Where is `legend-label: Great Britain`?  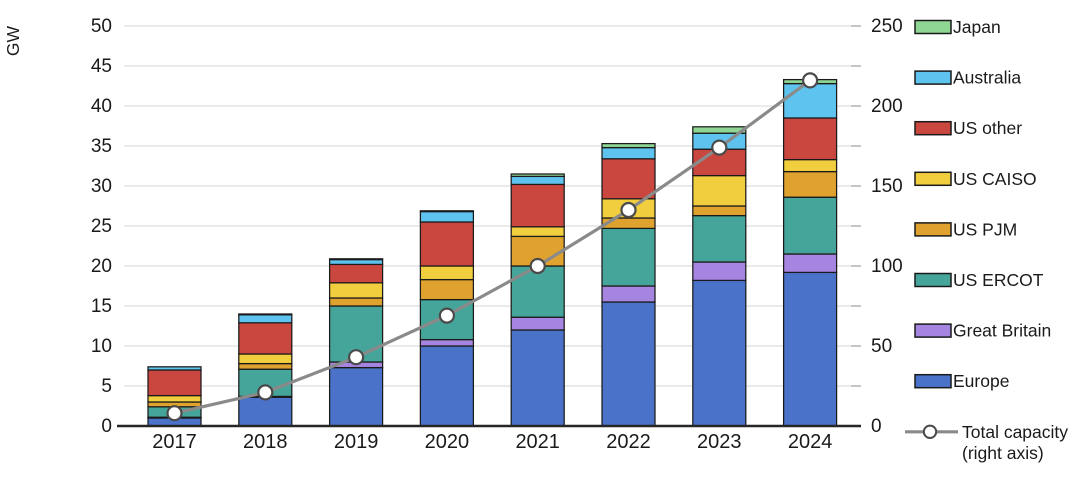
legend-label: Great Britain is located at coordinates (1002, 331).